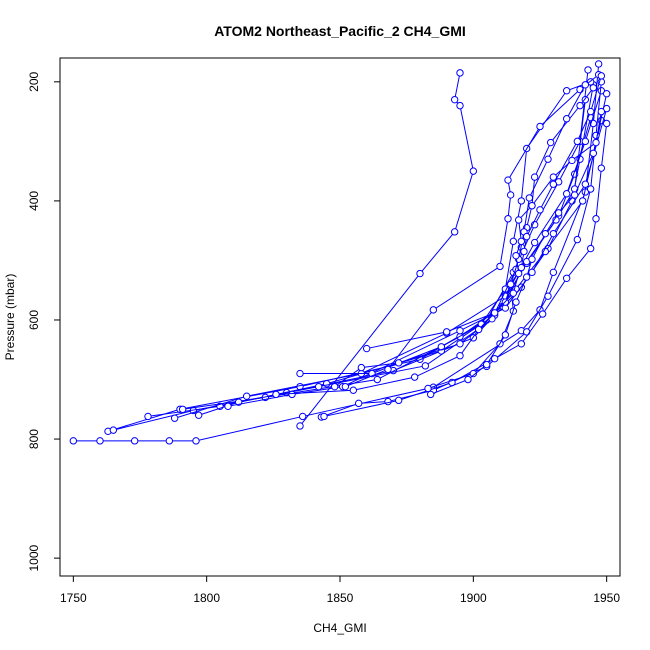 The width and height of the screenshot is (650, 650). What do you see at coordinates (73, 598) in the screenshot?
I see `x-tick-label: 1750` at bounding box center [73, 598].